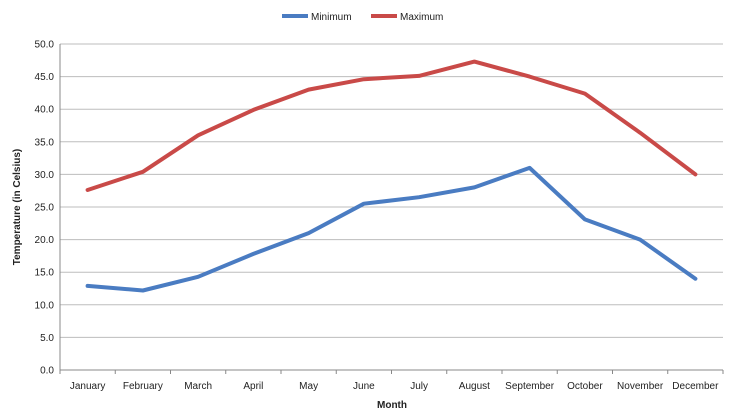  I want to click on legend-label-minimum: Minimum, so click(331, 17).